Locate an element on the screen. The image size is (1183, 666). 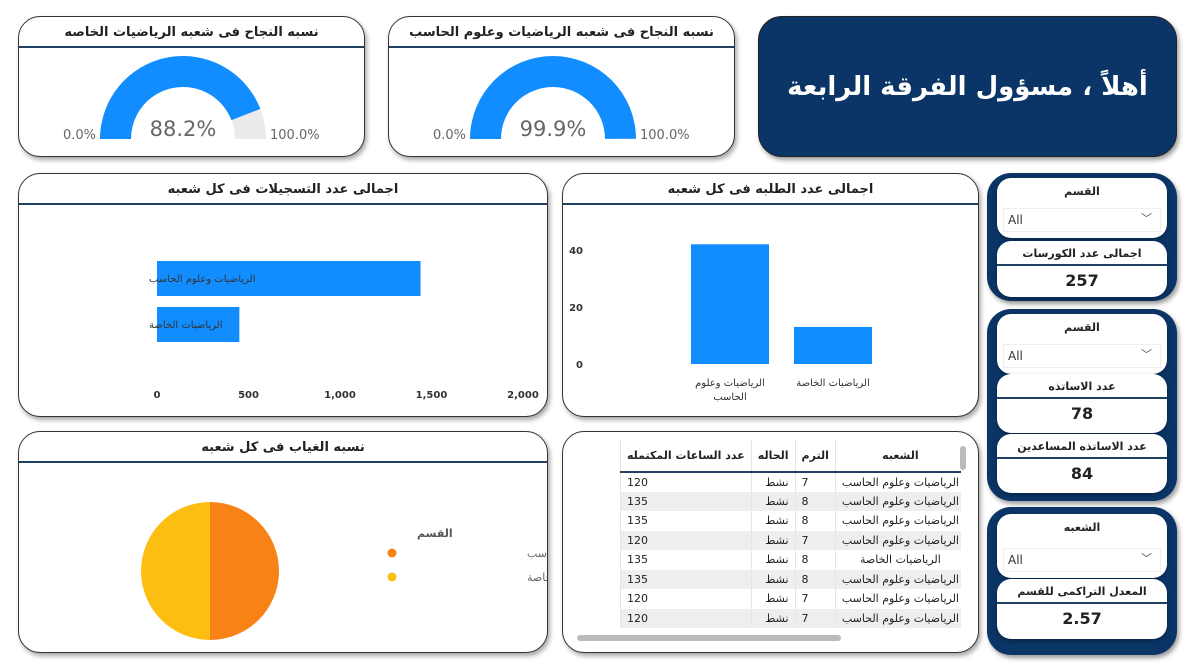
col-division: الشعبه is located at coordinates (897, 456).